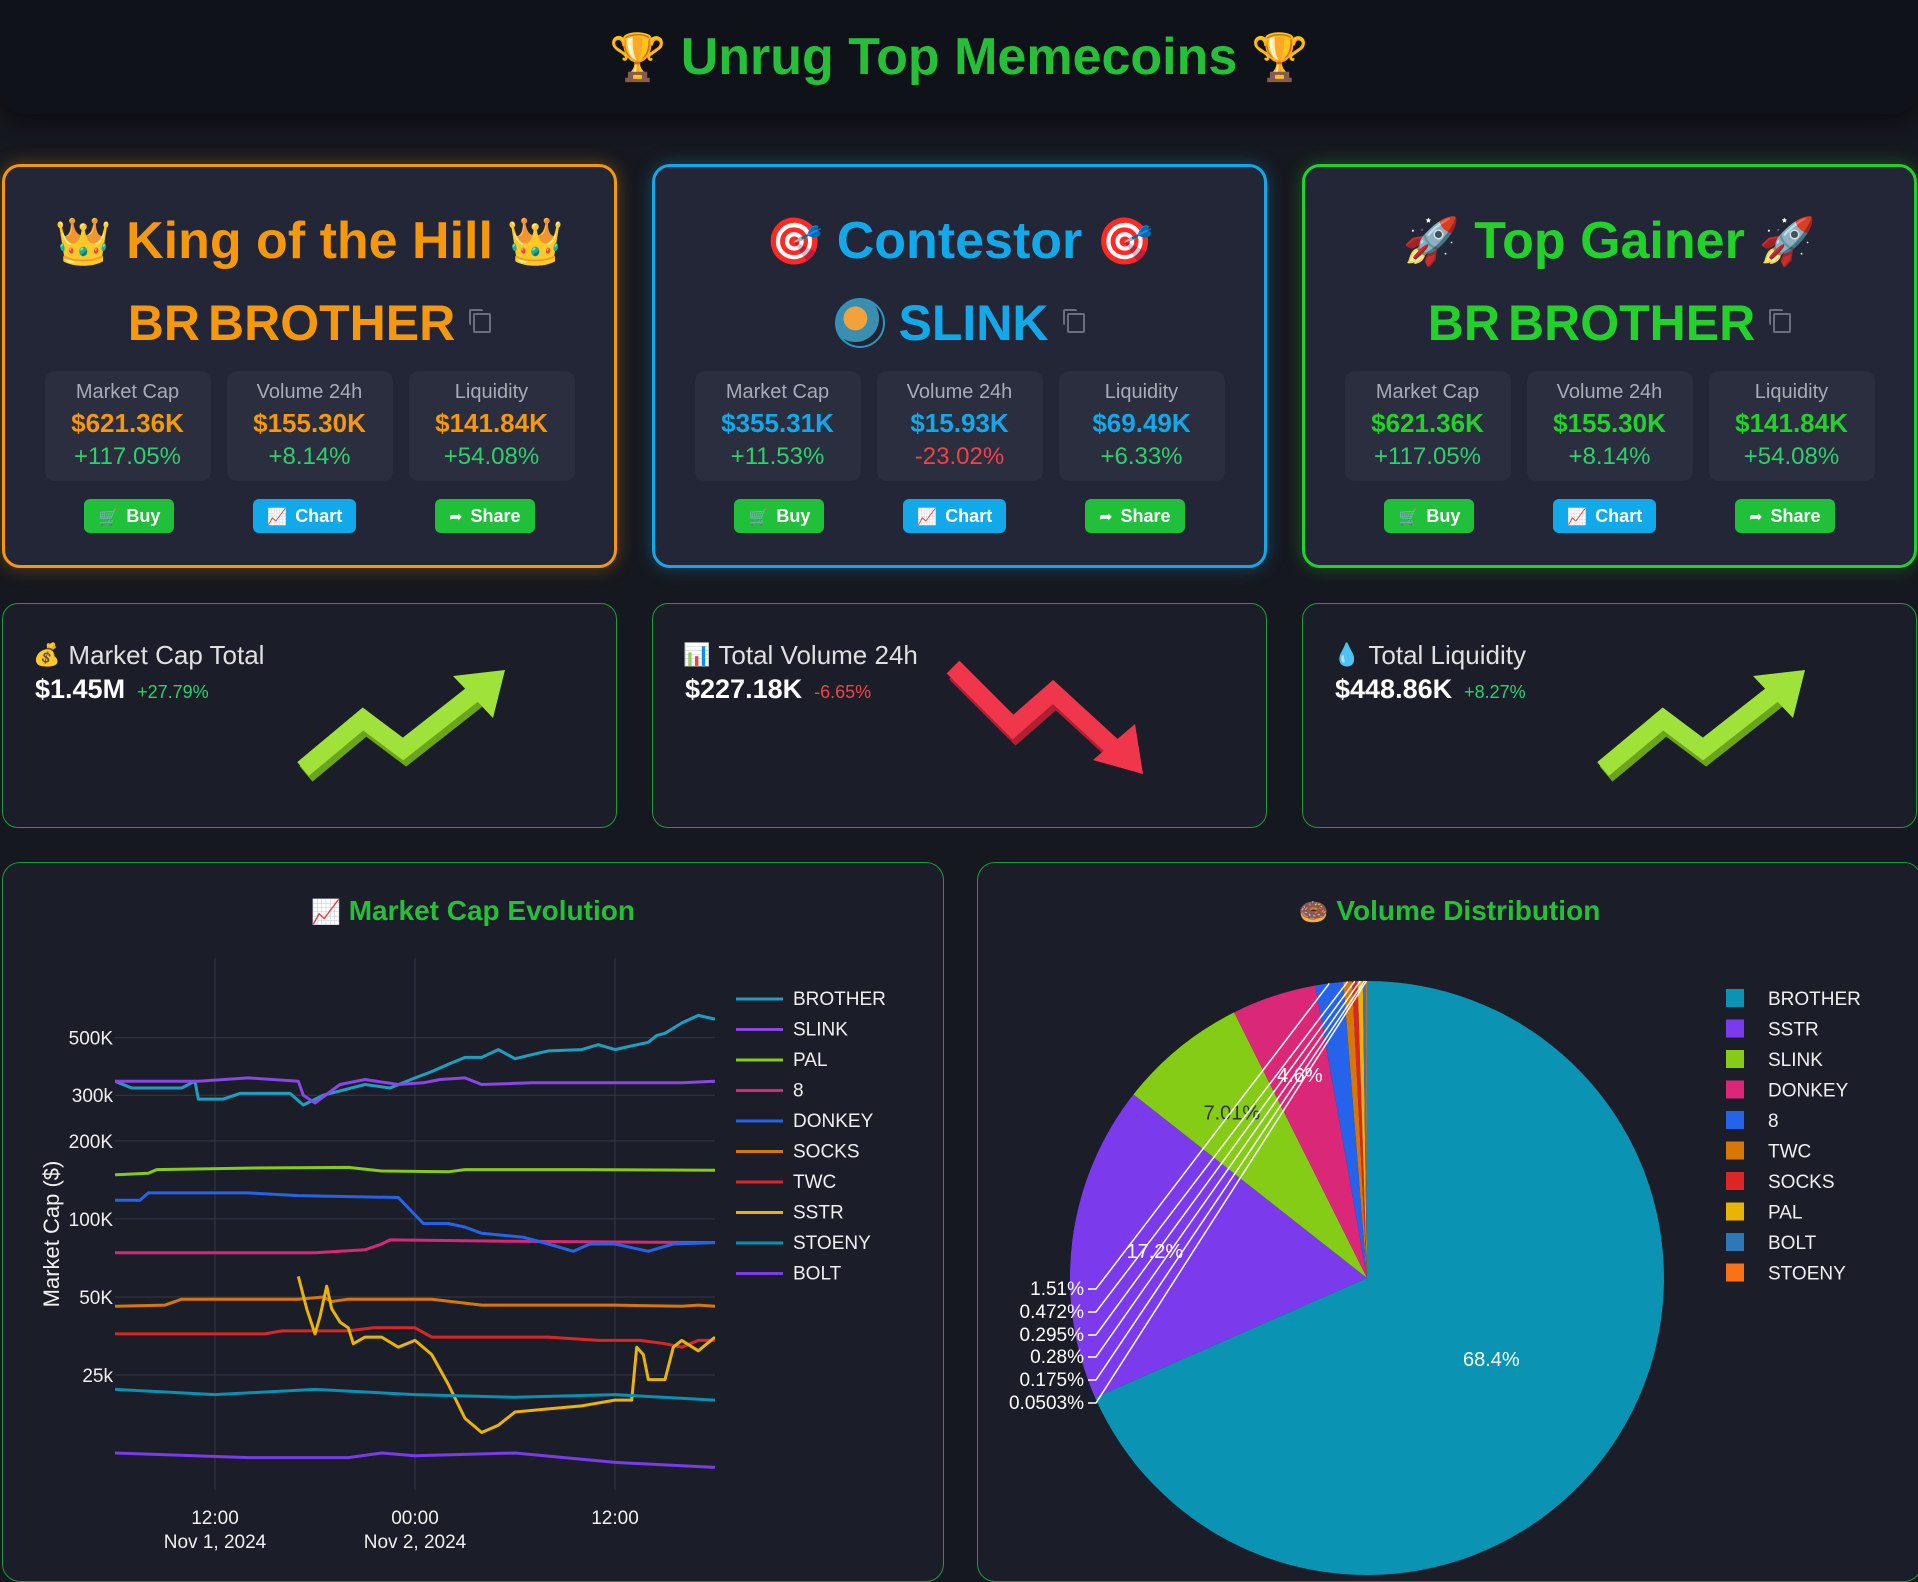  Describe the element at coordinates (1044, 717) in the screenshot. I see `trend-down-arrow-icon` at that location.